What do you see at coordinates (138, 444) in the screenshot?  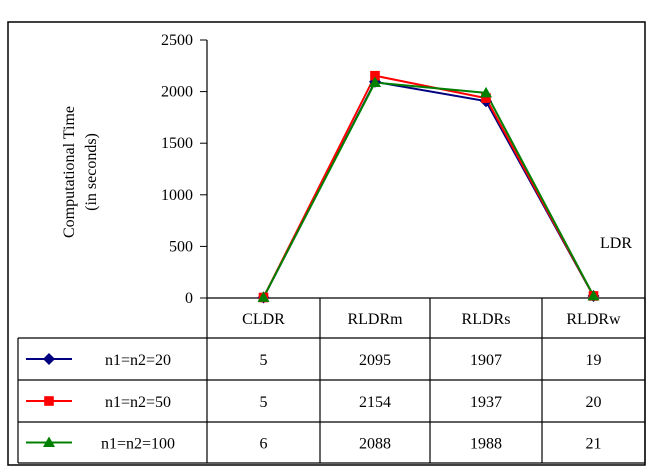 I see `legend-series-name: n1=n2=100` at bounding box center [138, 444].